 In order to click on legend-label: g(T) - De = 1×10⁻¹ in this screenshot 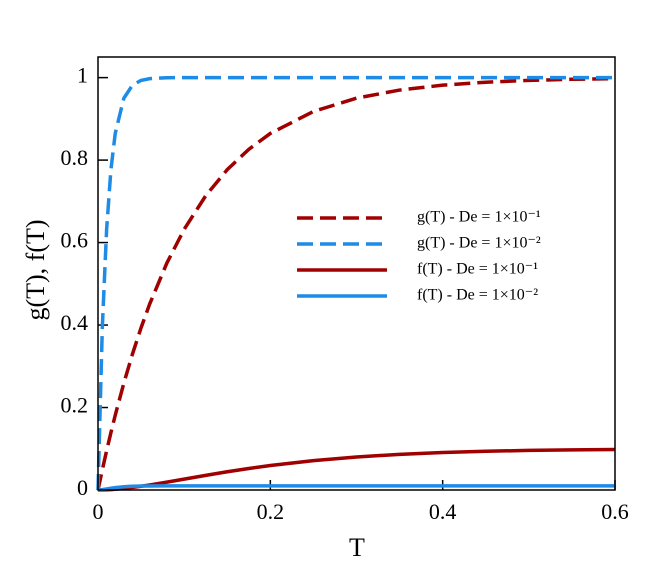, I will do `click(479, 217)`.